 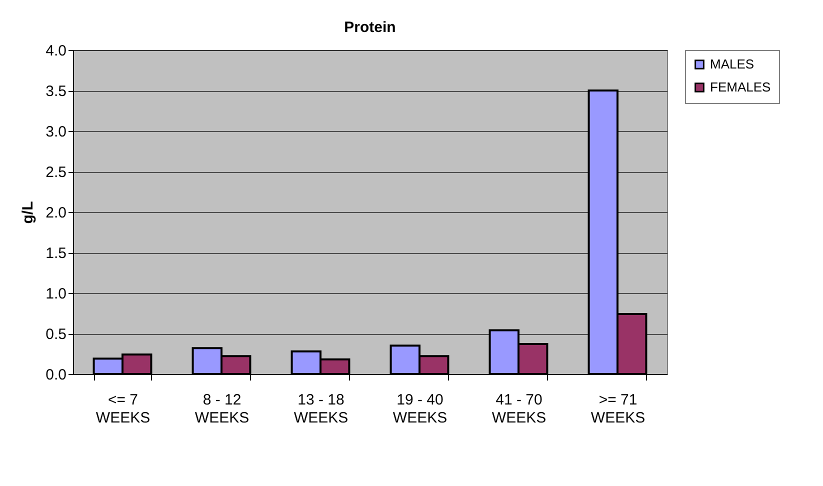 What do you see at coordinates (741, 87) in the screenshot?
I see `legend-label: FEMALES` at bounding box center [741, 87].